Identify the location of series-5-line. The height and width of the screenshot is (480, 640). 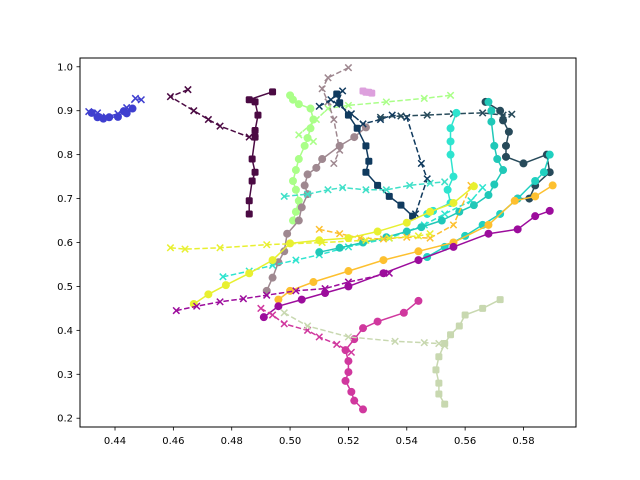
(374, 118).